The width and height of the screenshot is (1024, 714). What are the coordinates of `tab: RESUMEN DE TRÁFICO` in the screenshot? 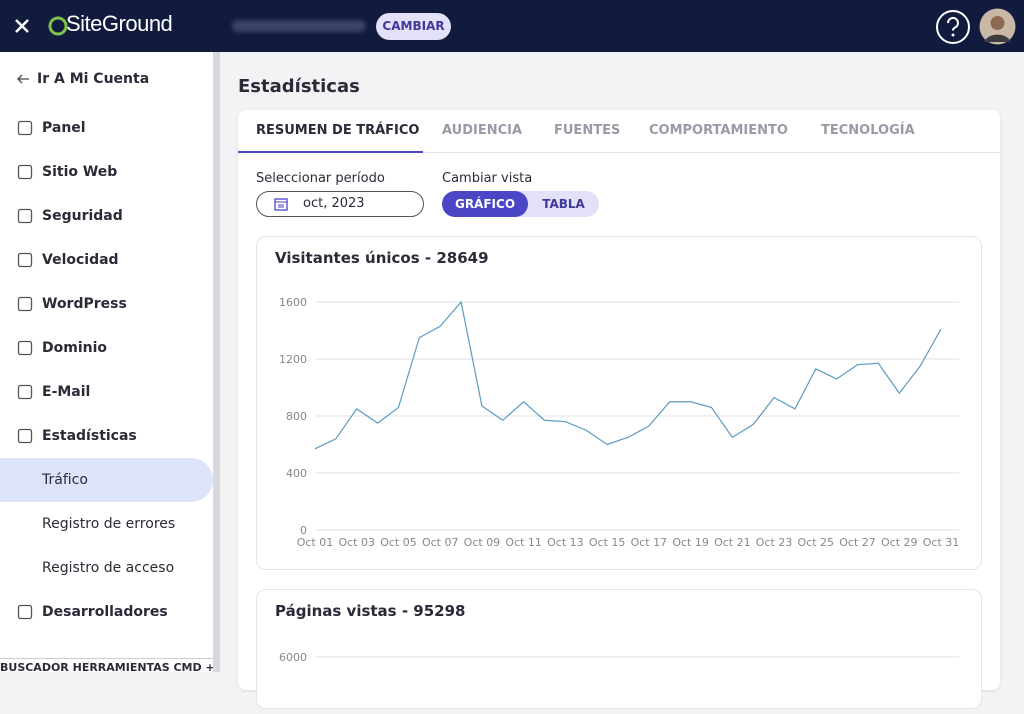 It's located at (338, 130).